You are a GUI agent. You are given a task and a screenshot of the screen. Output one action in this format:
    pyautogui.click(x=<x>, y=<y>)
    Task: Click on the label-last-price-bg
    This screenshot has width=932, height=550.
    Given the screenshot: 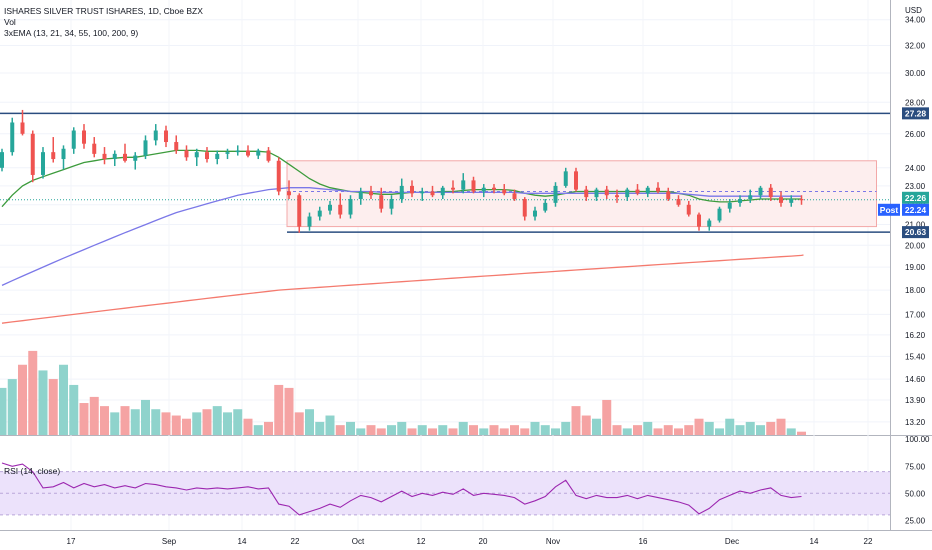 What is the action you would take?
    pyautogui.click(x=915, y=197)
    